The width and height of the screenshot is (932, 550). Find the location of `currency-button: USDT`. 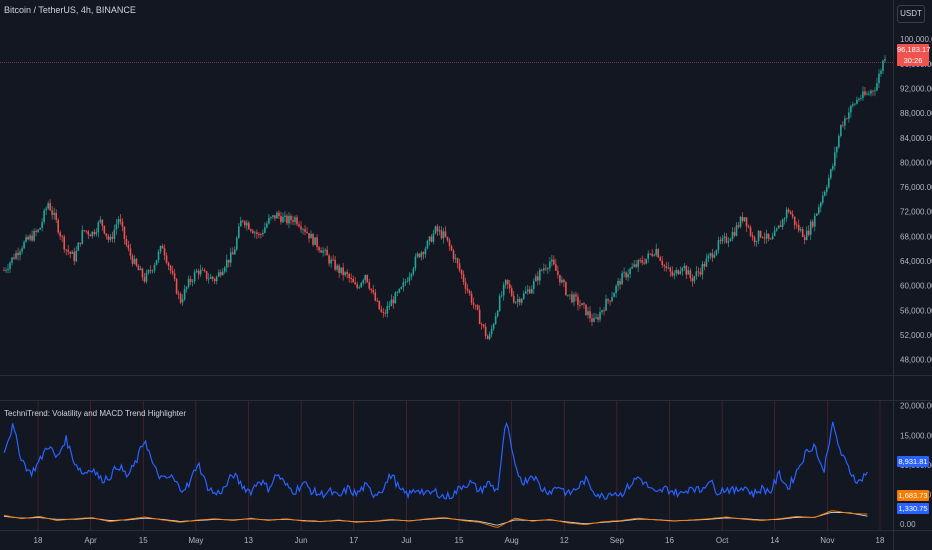

currency-button: USDT is located at coordinates (911, 14).